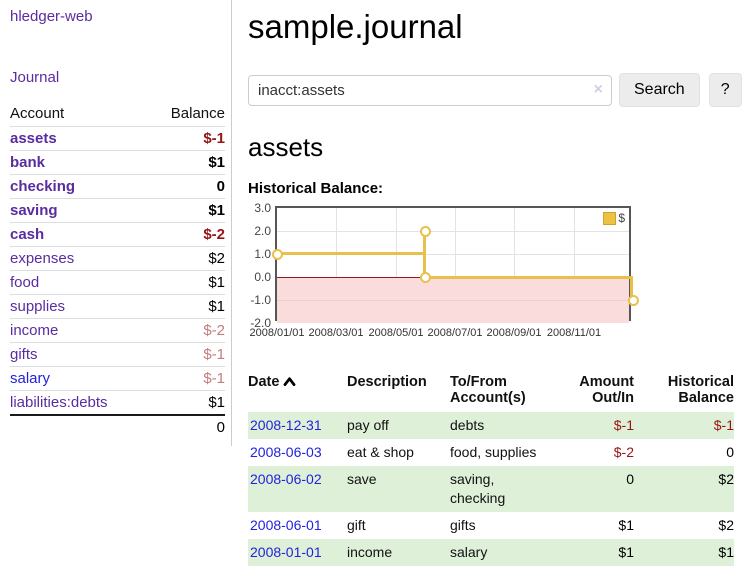 This screenshot has width=742, height=582. What do you see at coordinates (286, 425) in the screenshot?
I see `transaction-date-link: 2008-12-31` at bounding box center [286, 425].